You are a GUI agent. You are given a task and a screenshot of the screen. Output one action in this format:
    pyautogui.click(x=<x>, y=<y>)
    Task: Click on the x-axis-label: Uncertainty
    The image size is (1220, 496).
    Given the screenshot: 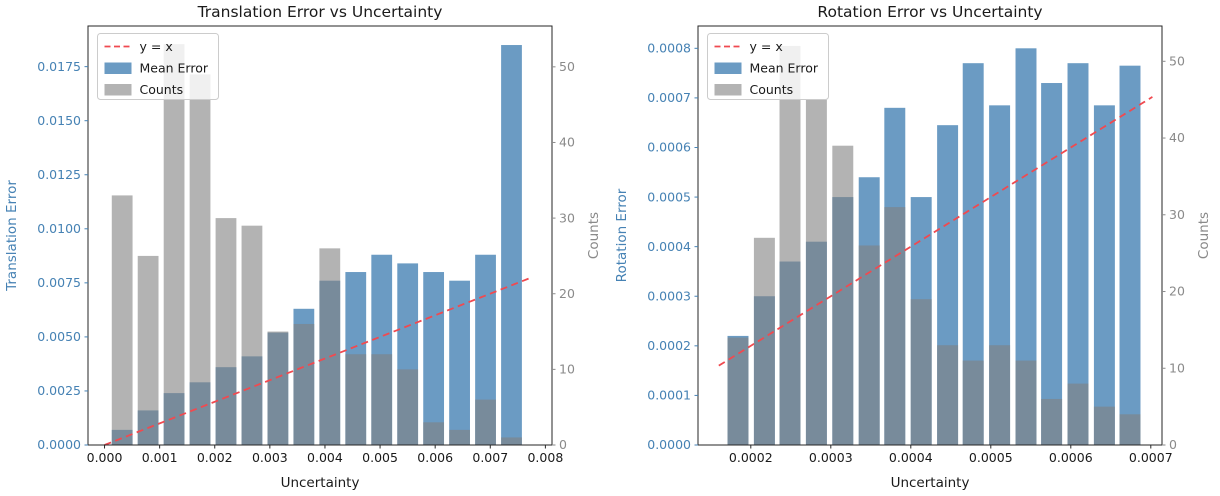 What is the action you would take?
    pyautogui.click(x=320, y=483)
    